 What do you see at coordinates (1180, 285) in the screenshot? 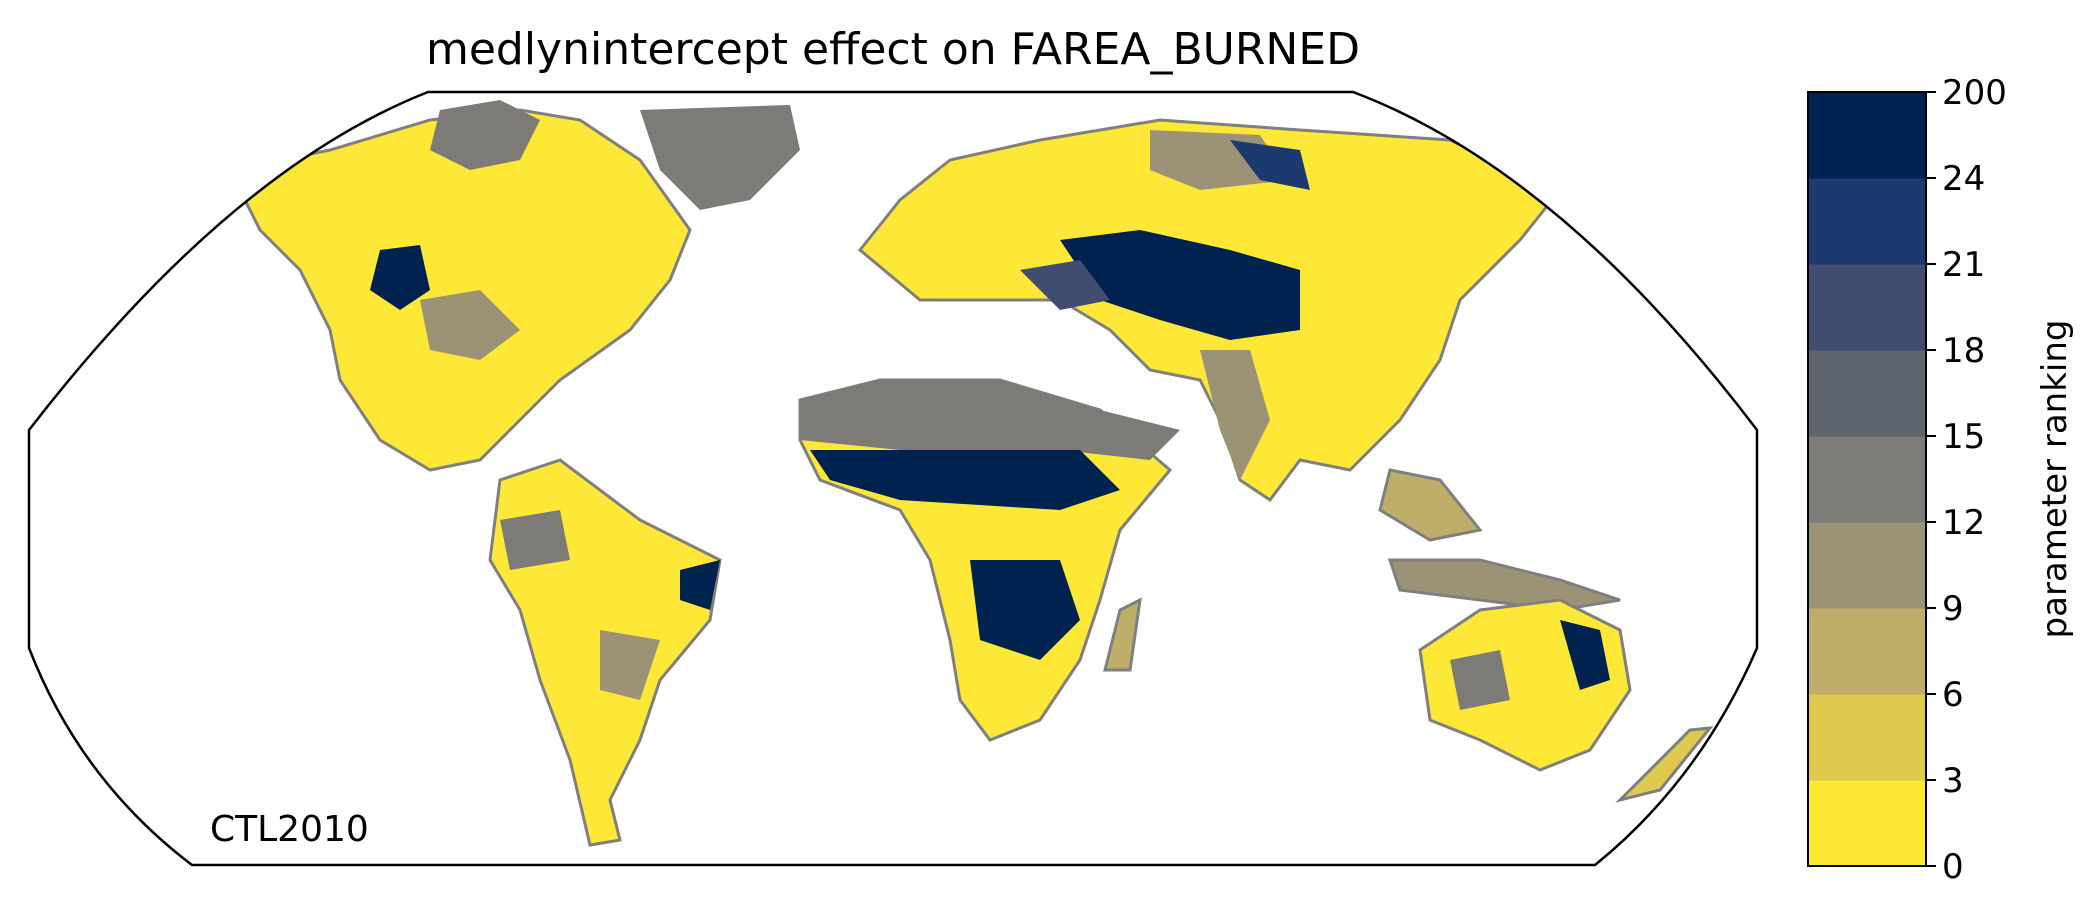
I see `region-central-asia-dark` at bounding box center [1180, 285].